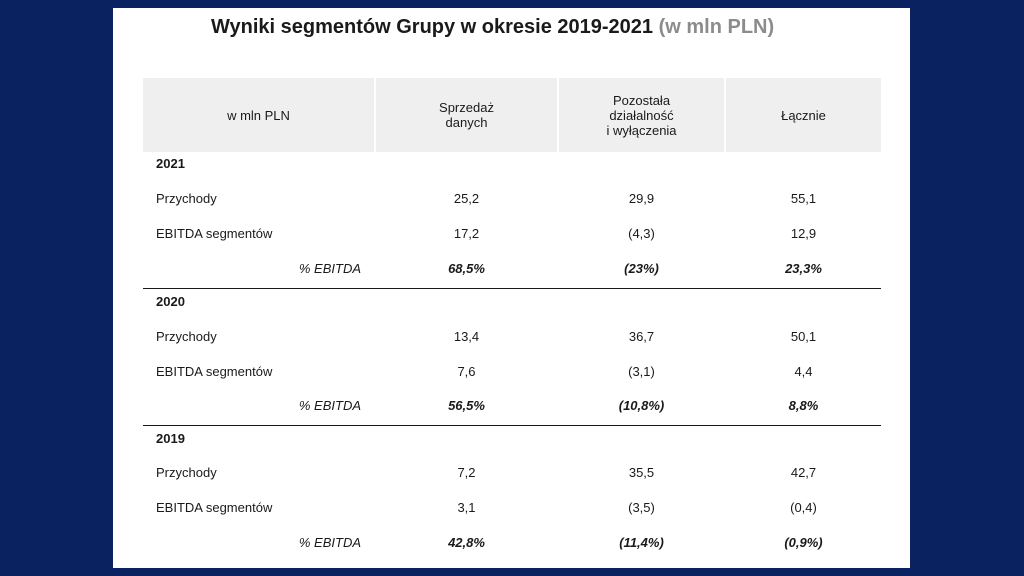  I want to click on cell-total: 8,8%, so click(803, 405).